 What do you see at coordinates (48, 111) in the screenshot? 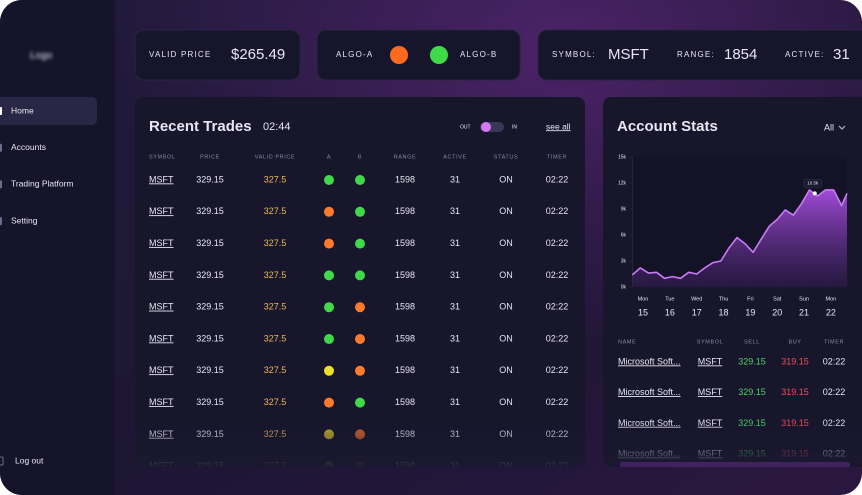
I see `menu-highlight` at bounding box center [48, 111].